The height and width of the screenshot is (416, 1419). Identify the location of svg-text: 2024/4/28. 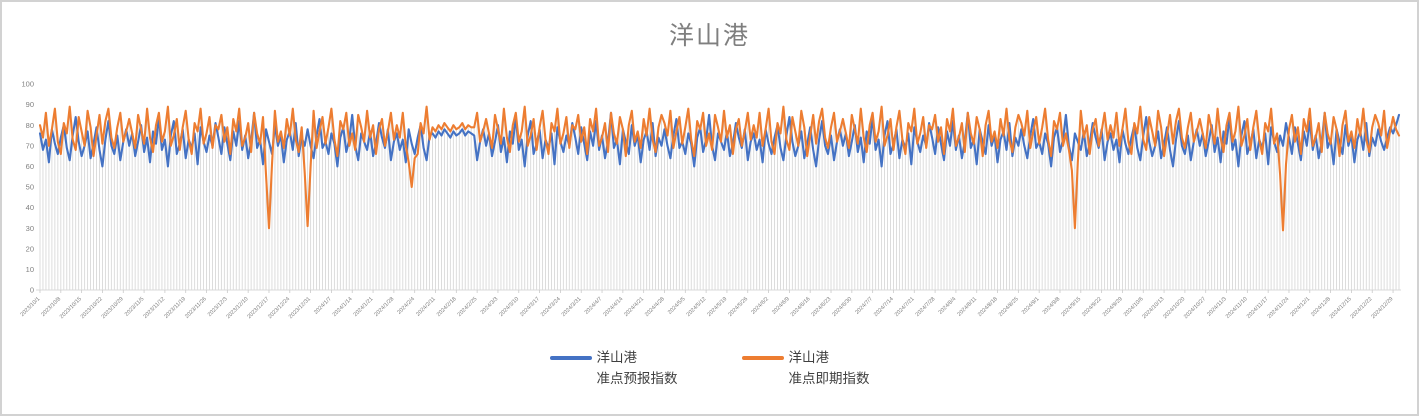
(655, 307).